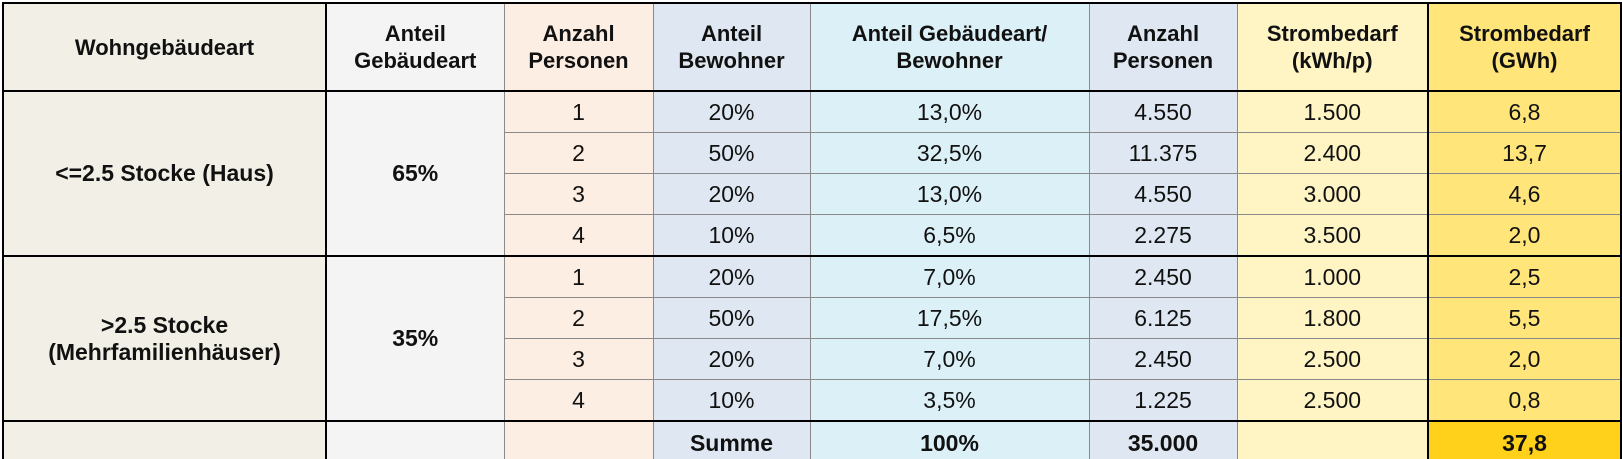 The image size is (1622, 459). What do you see at coordinates (949, 400) in the screenshot?
I see `cell: 3,5%` at bounding box center [949, 400].